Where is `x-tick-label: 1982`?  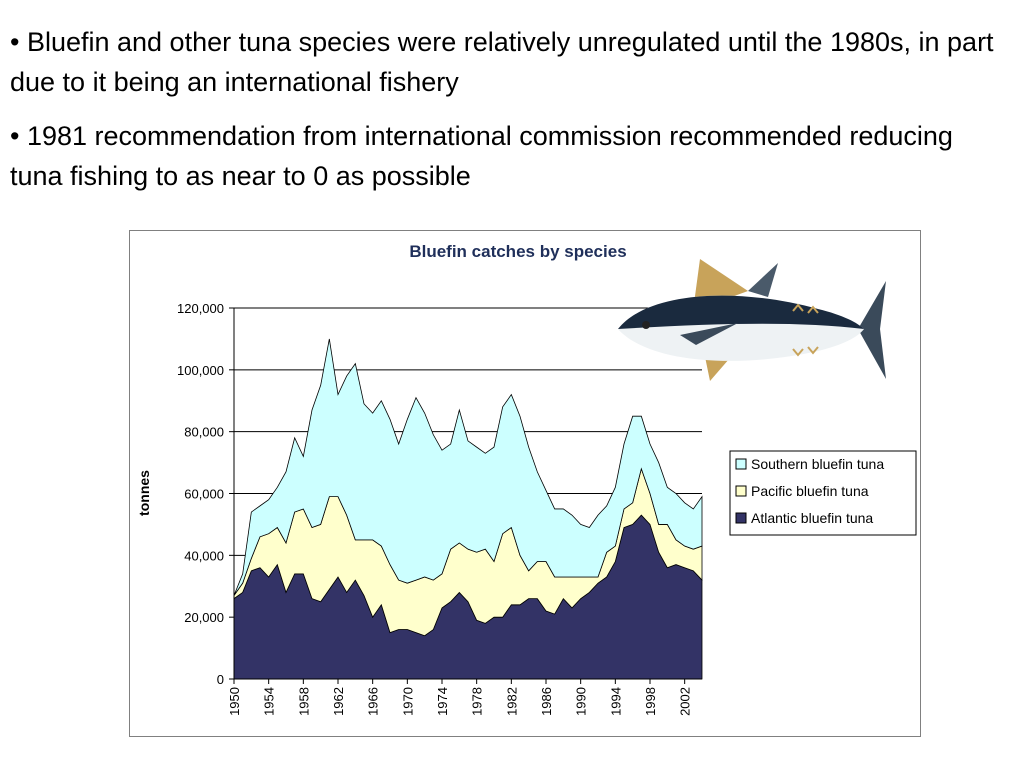
x-tick-label: 1982 is located at coordinates (511, 701).